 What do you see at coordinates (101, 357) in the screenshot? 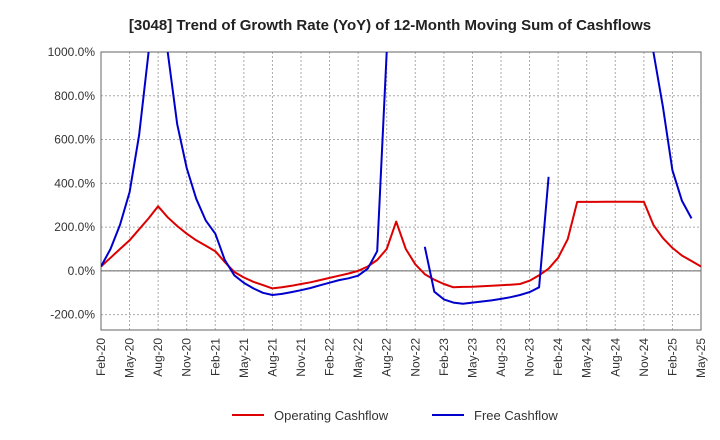
I see `x-tick-label: Feb-20` at bounding box center [101, 357].